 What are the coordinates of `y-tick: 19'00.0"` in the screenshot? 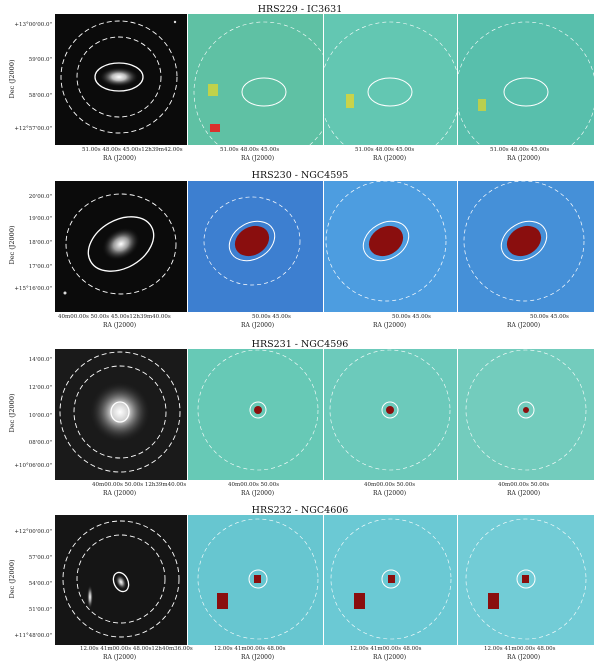 It's located at (40, 219).